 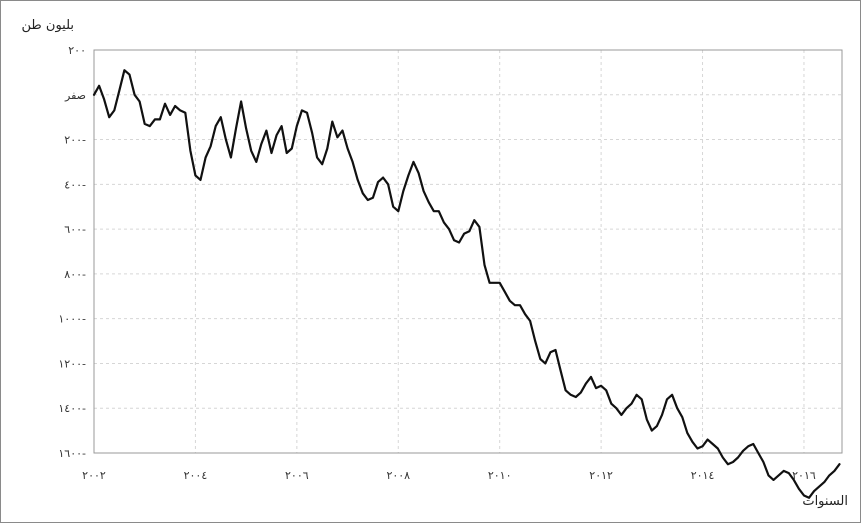 I want to click on y-tick-label: ١٤٠٠-, so click(x=72, y=408).